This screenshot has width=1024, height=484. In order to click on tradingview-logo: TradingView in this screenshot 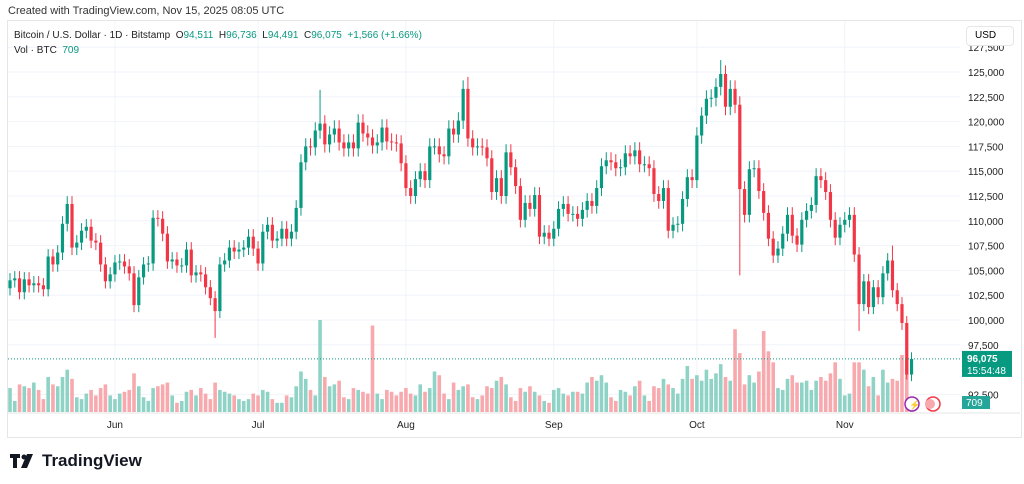, I will do `click(76, 461)`.